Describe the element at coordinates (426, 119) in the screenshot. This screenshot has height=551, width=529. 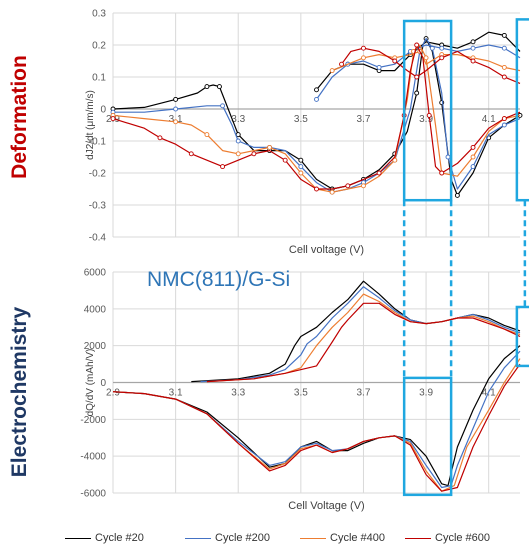
I see `deformation-xtick-label: 3.9` at that location.